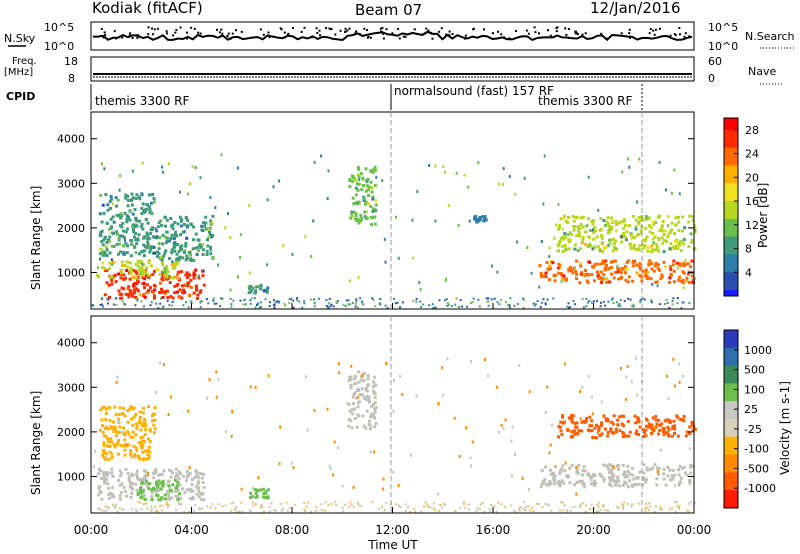  I want to click on x-tick-label: 04:00, so click(191, 530).